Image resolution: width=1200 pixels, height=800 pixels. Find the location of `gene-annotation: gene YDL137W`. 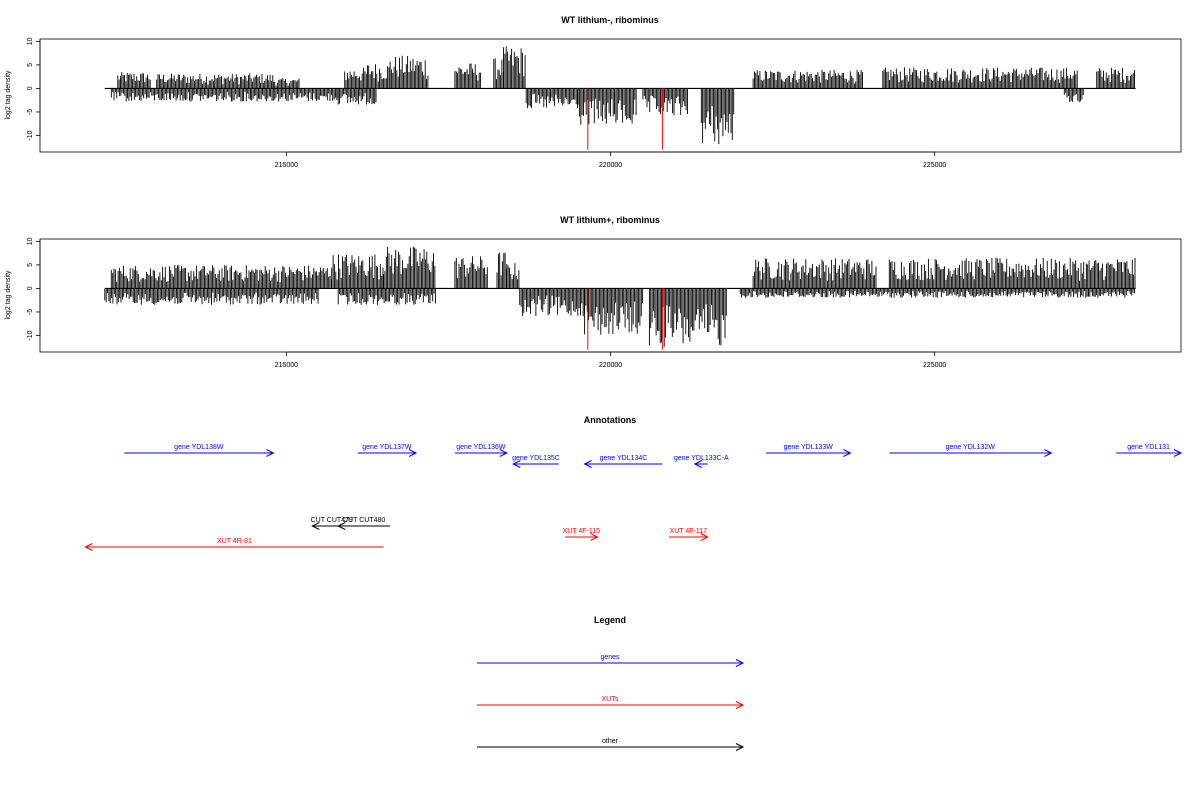

gene-annotation: gene YDL137W is located at coordinates (387, 450).